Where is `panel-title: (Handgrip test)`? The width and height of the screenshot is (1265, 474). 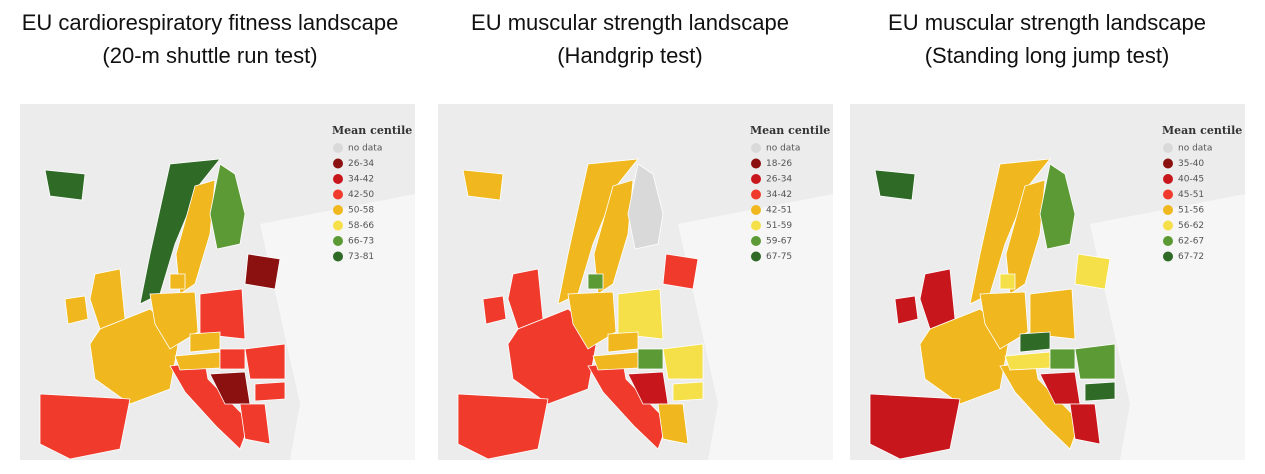
panel-title: (Handgrip test) is located at coordinates (630, 55).